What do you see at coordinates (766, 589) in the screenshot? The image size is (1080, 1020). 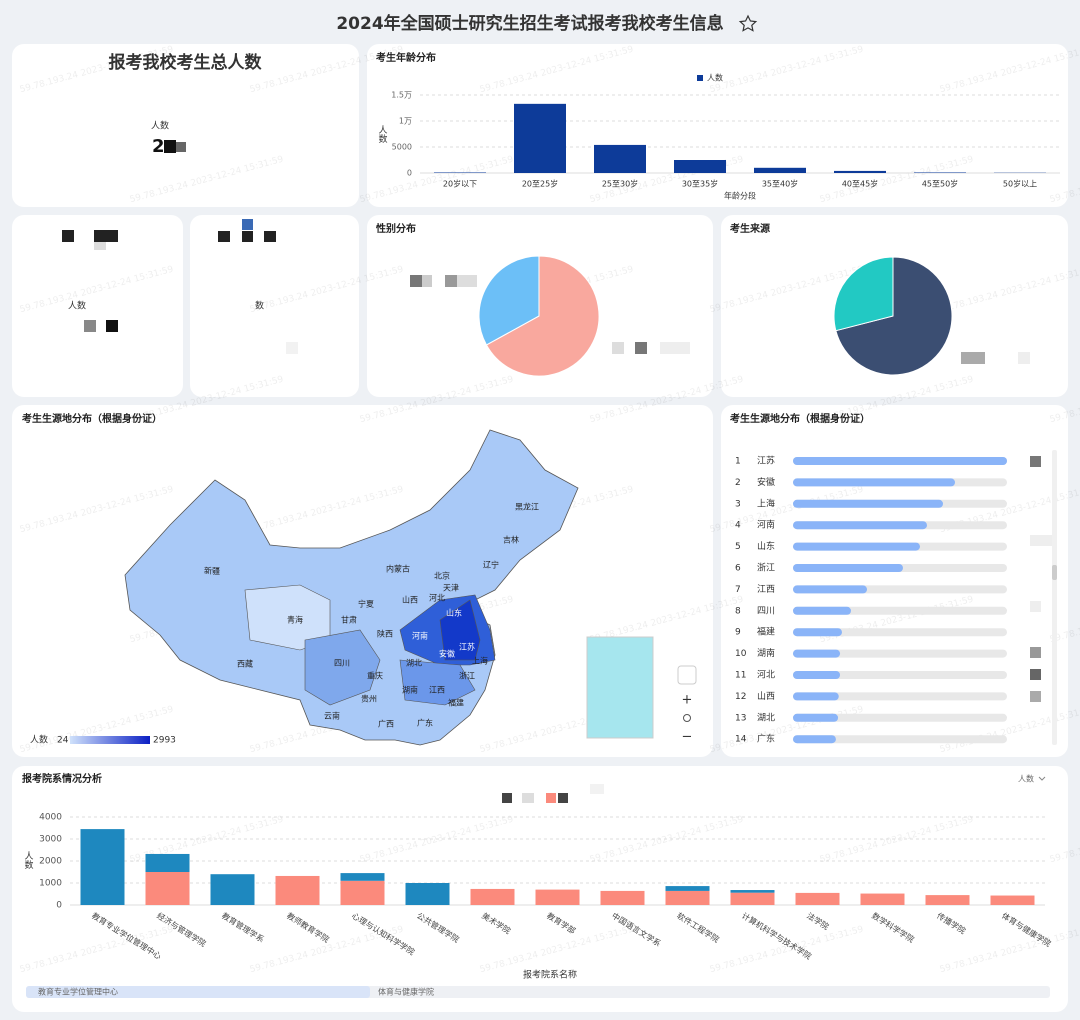 I see `category-label: 江西` at bounding box center [766, 589].